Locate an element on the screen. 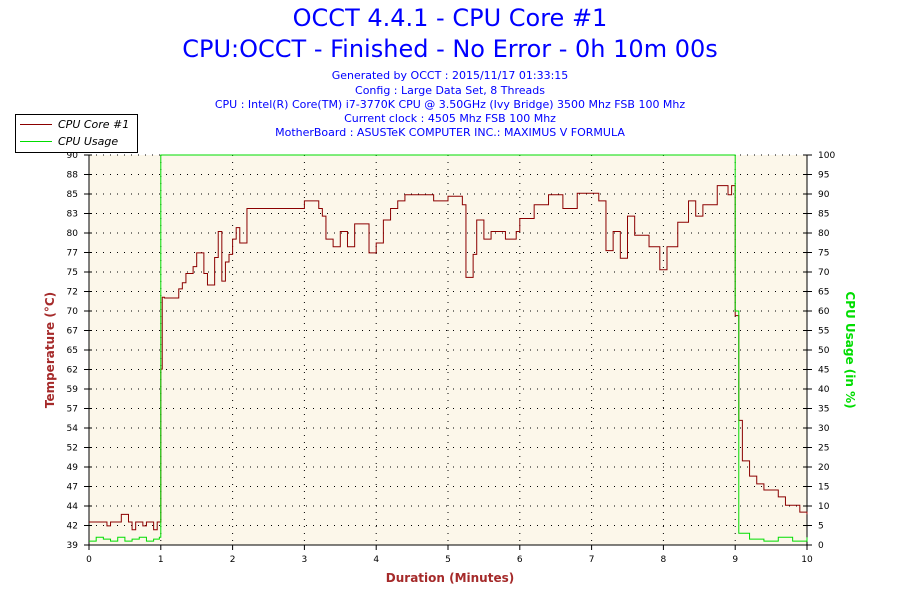 This screenshot has width=900, height=600. y-tick-label: 52 is located at coordinates (72, 449).